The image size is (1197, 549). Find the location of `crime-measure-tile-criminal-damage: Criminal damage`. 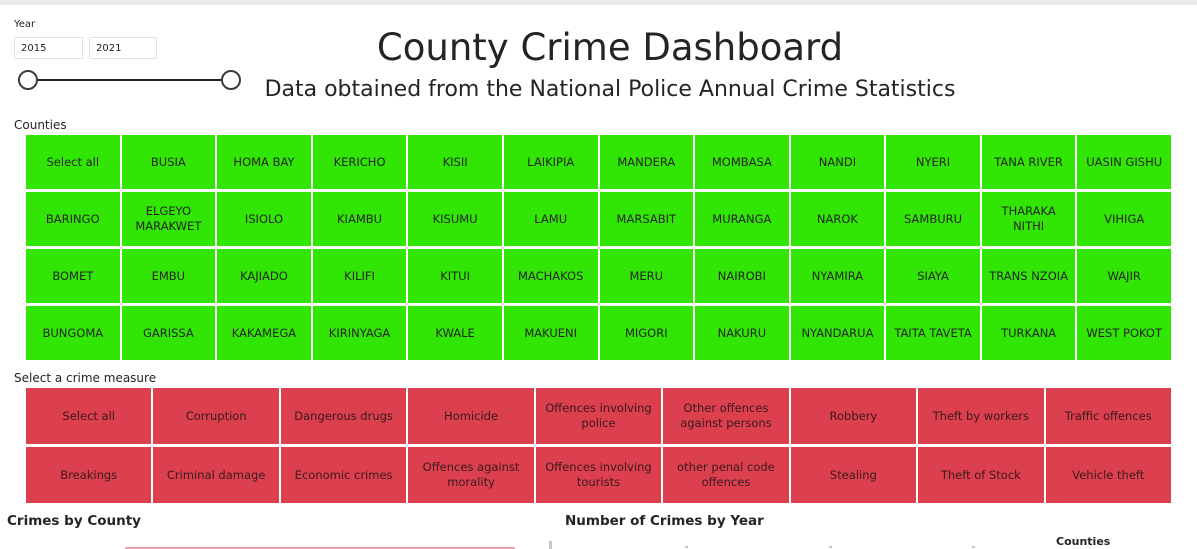

crime-measure-tile-criminal-damage: Criminal damage is located at coordinates (216, 475).